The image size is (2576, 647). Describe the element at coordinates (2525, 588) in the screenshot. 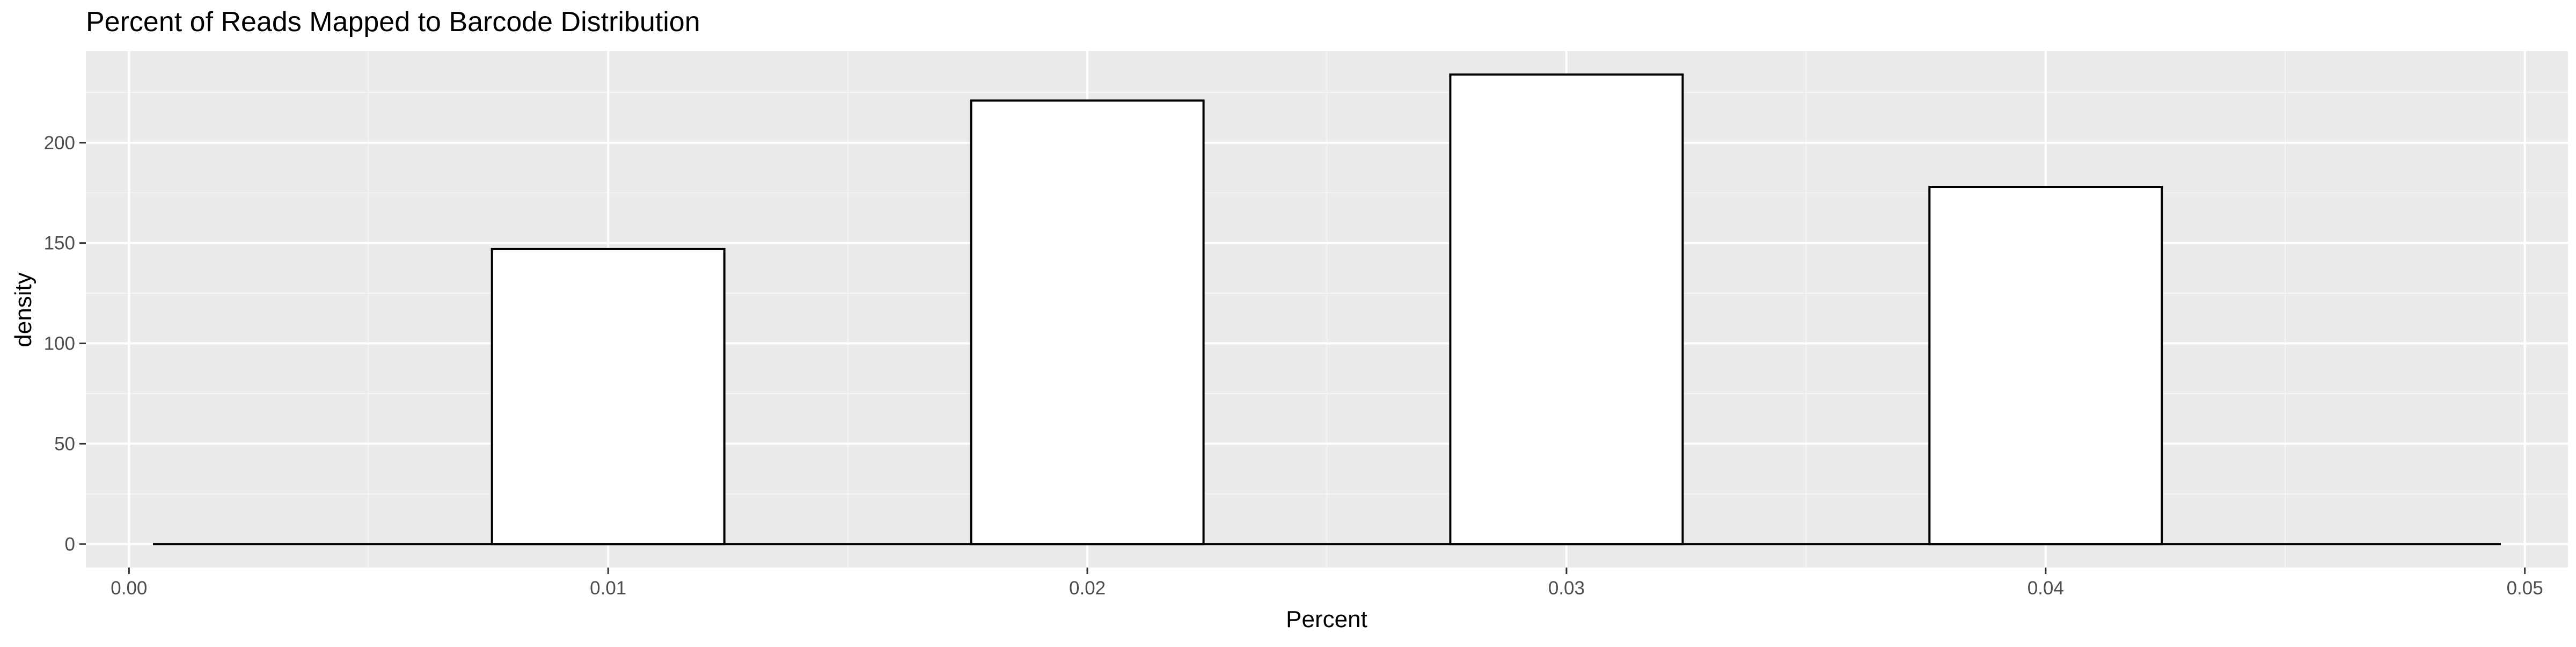

I see `x-tick-label: 0.05` at that location.